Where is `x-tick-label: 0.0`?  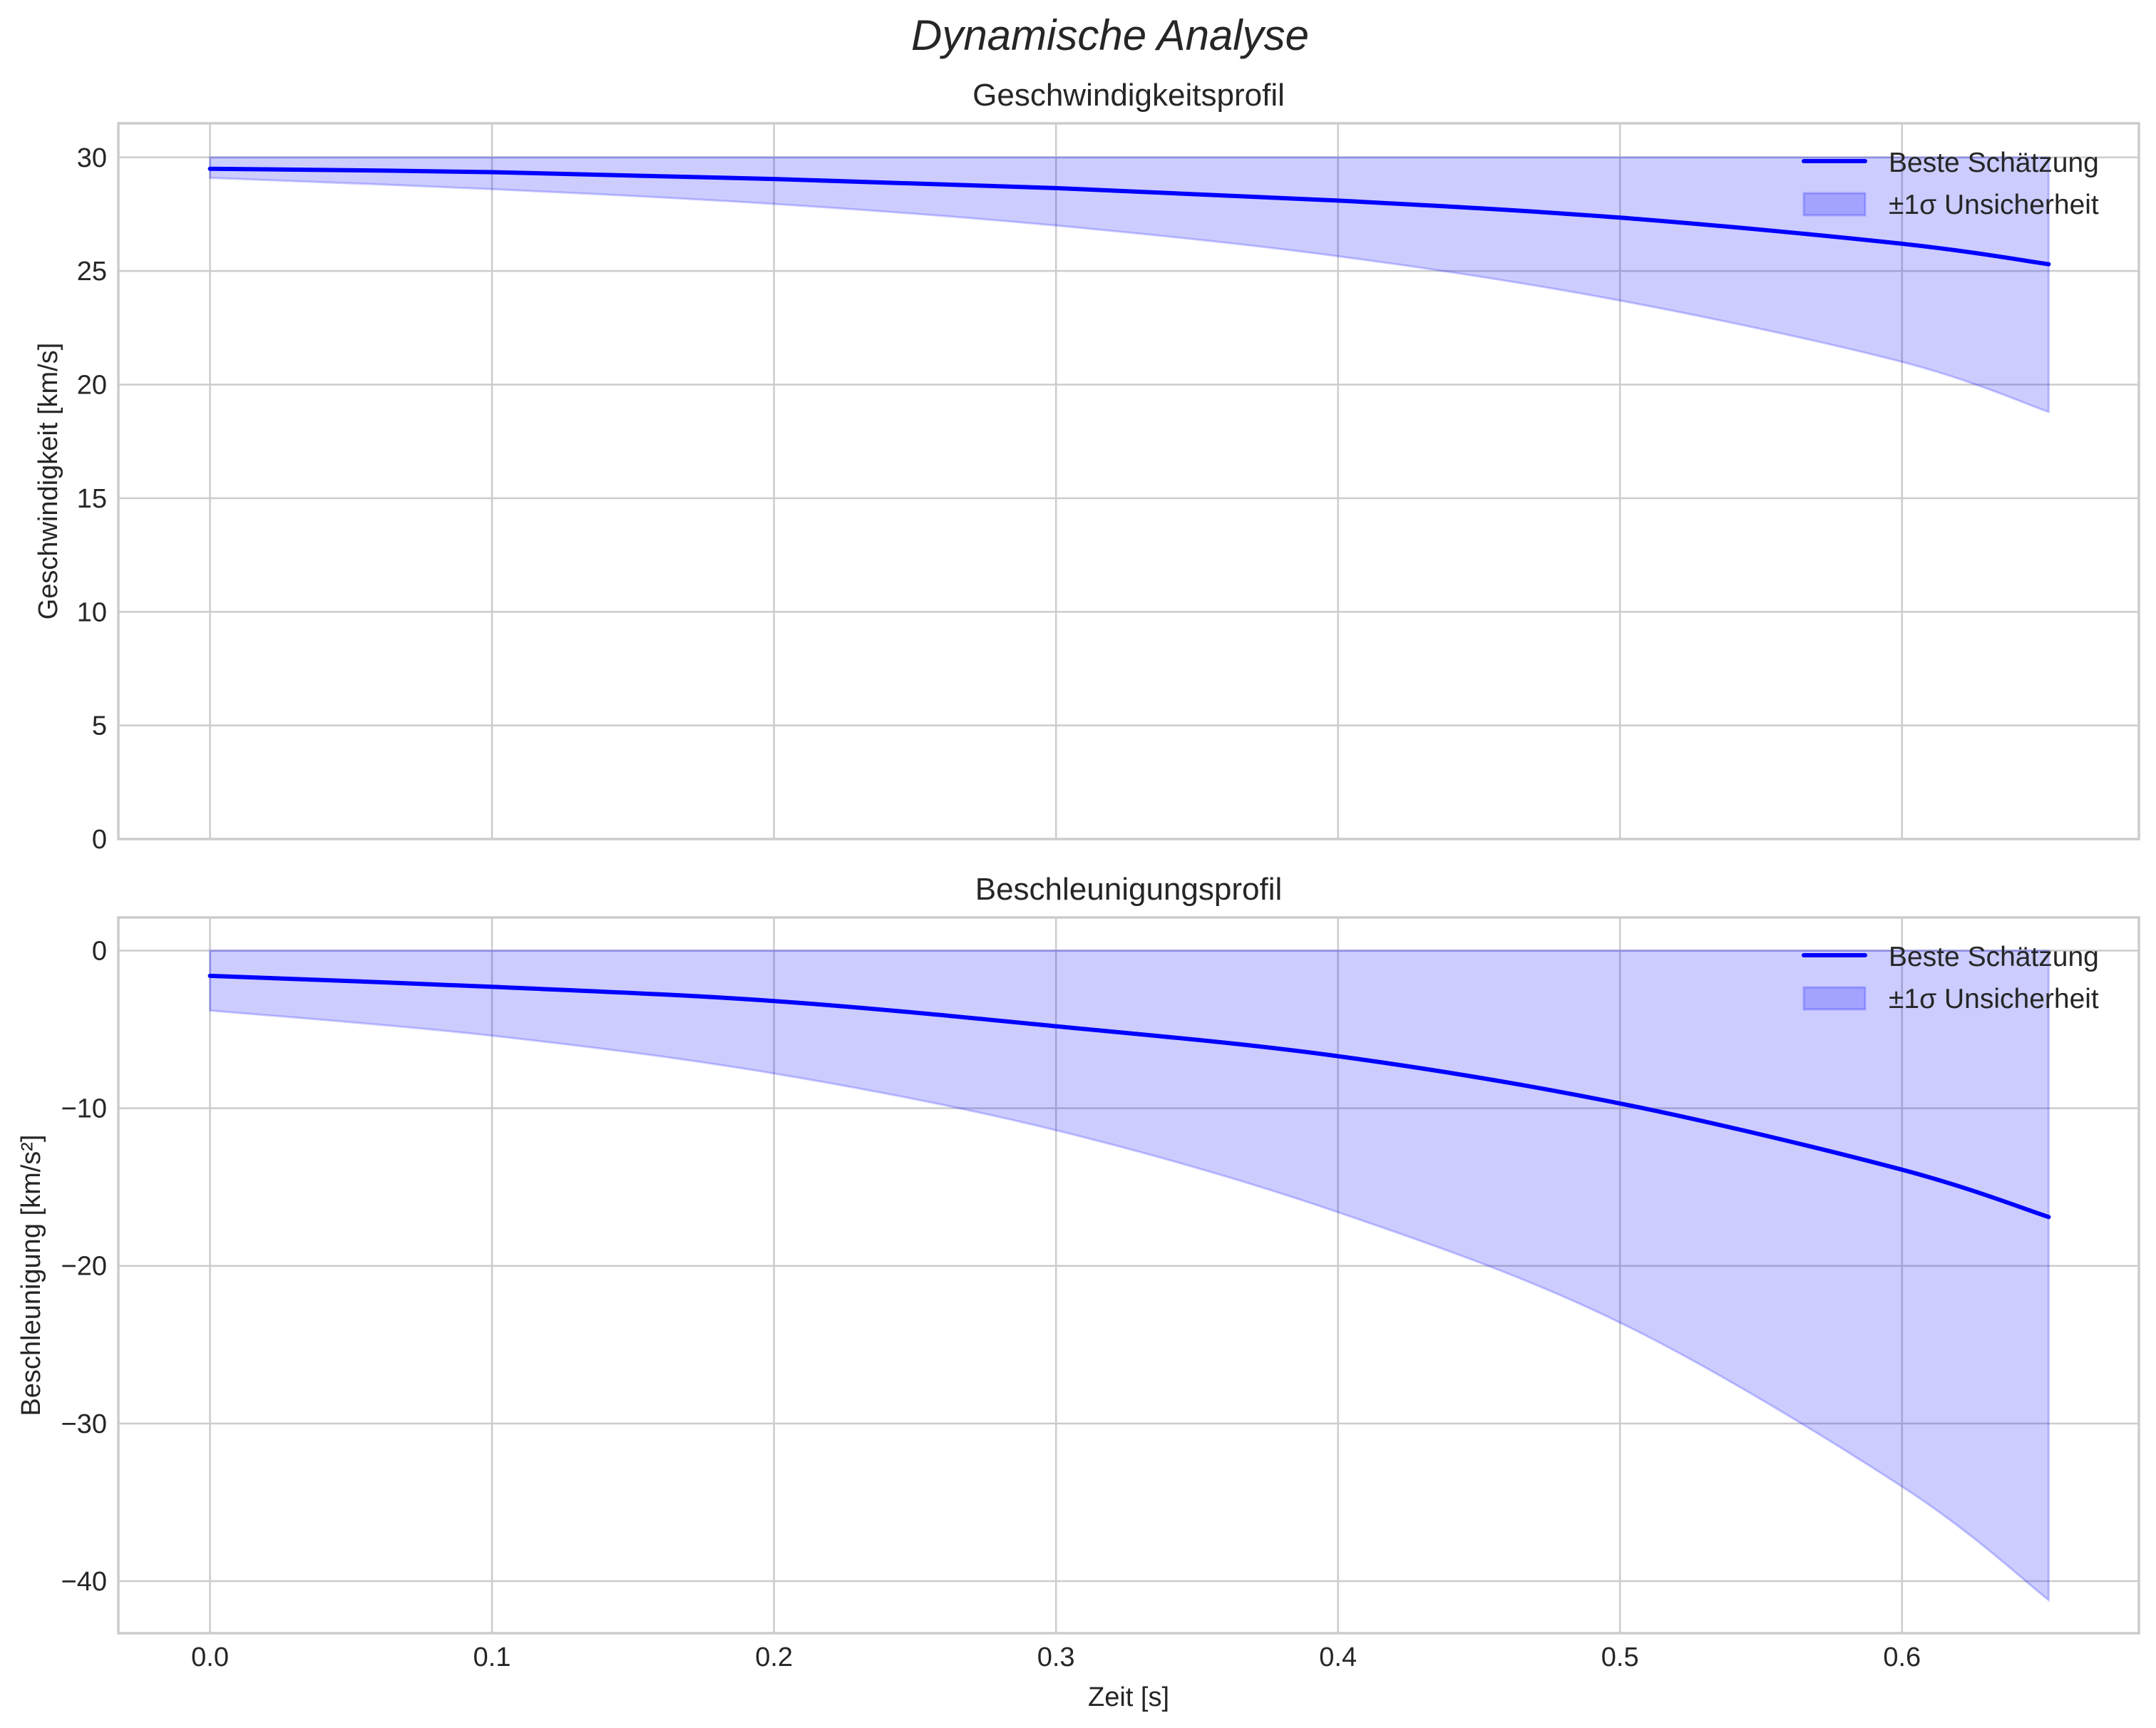 x-tick-label: 0.0 is located at coordinates (210, 1657).